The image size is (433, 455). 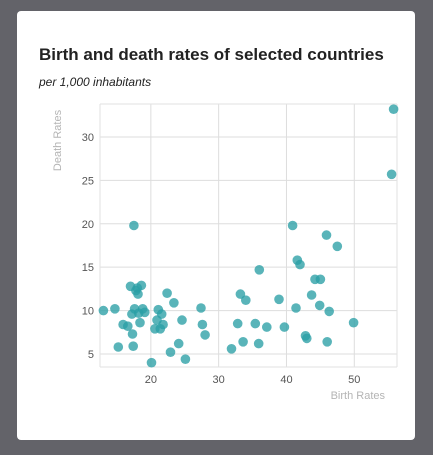 What do you see at coordinates (58, 140) in the screenshot?
I see `y-axis-label: Death Rates` at bounding box center [58, 140].